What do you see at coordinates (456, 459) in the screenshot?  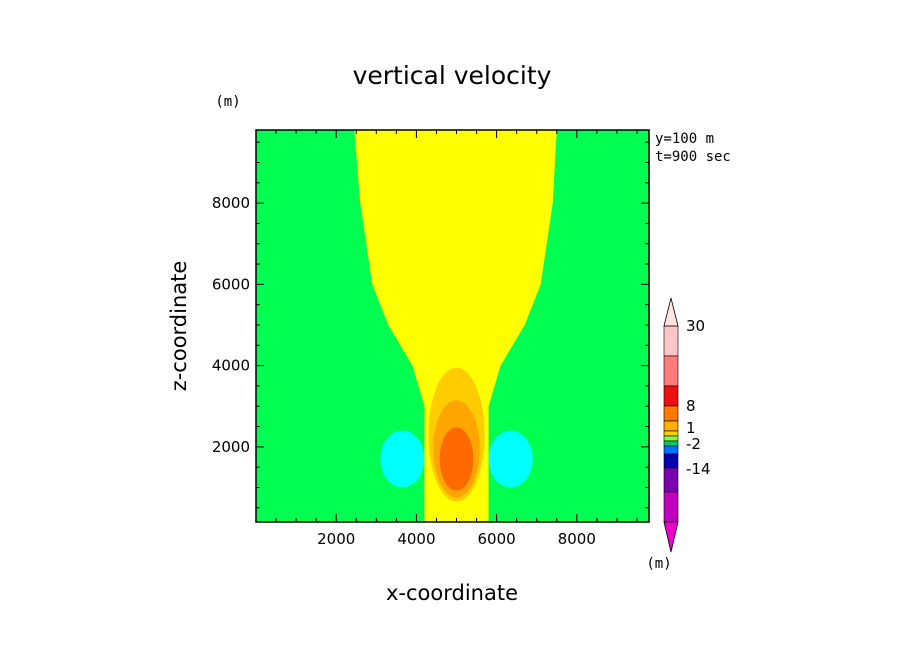 I see `region-core-inner` at bounding box center [456, 459].